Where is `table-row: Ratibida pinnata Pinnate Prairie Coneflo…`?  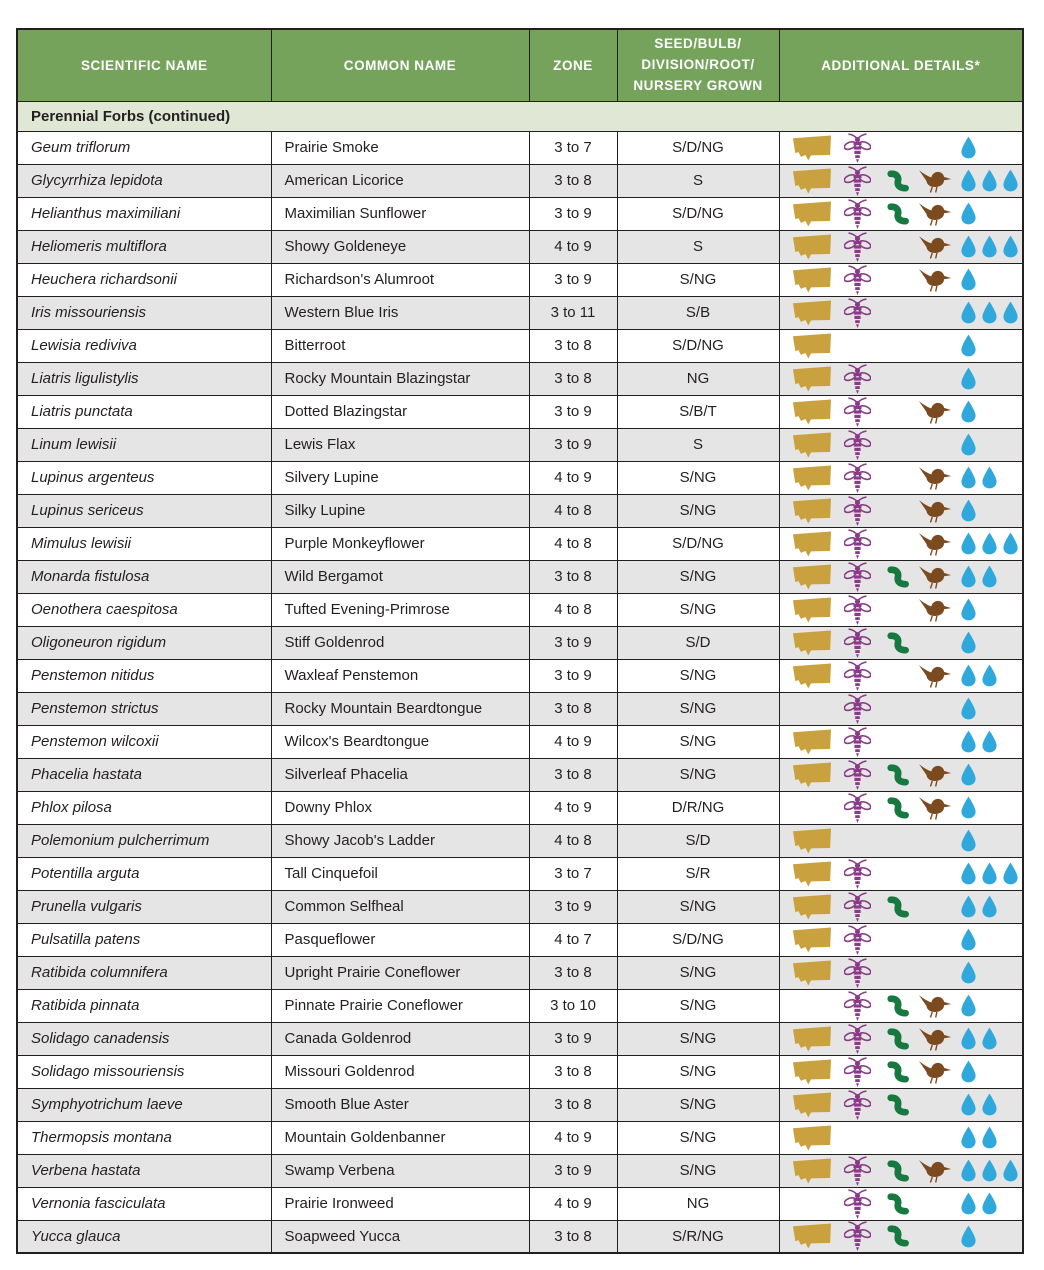
table-row: Ratibida pinnata Pinnate Prairie Coneflo… is located at coordinates (520, 1005).